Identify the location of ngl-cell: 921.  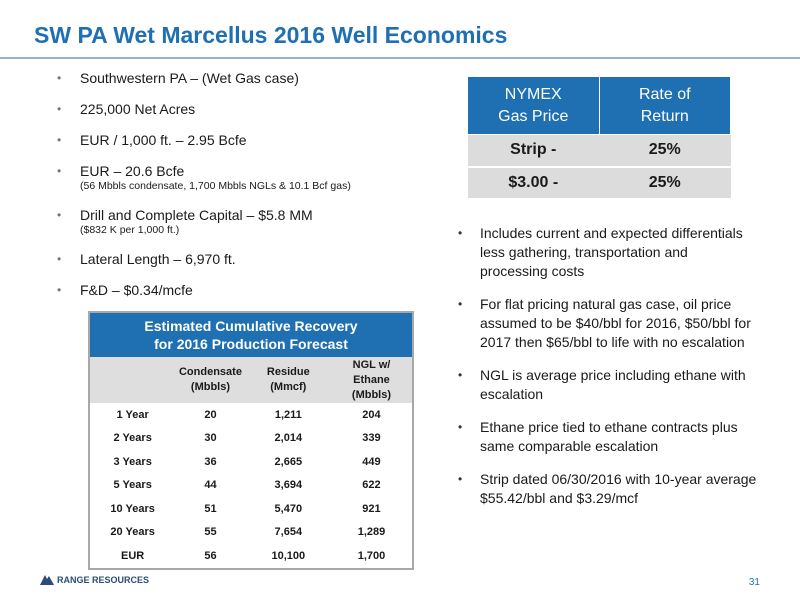
(371, 508).